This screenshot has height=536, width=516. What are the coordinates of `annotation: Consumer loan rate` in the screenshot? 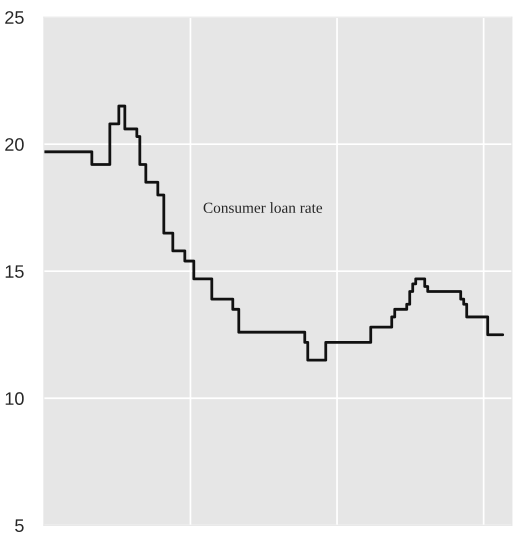 It's located at (263, 207).